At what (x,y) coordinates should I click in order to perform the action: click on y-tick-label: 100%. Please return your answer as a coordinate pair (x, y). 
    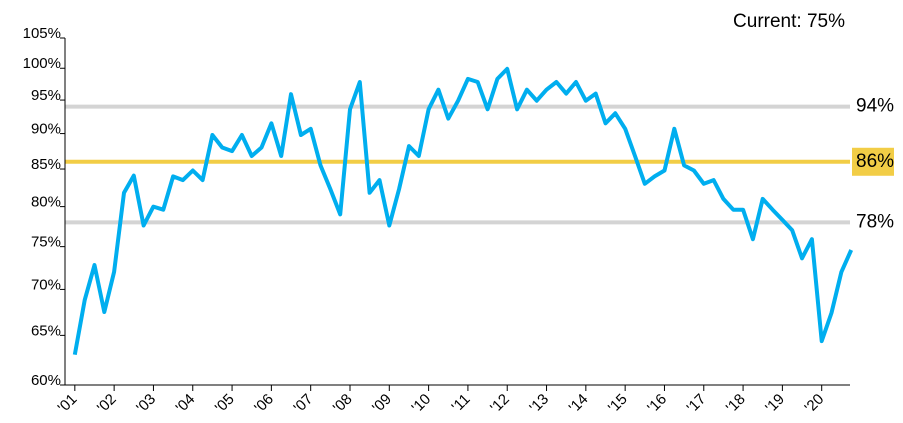
    Looking at the image, I should click on (42, 63).